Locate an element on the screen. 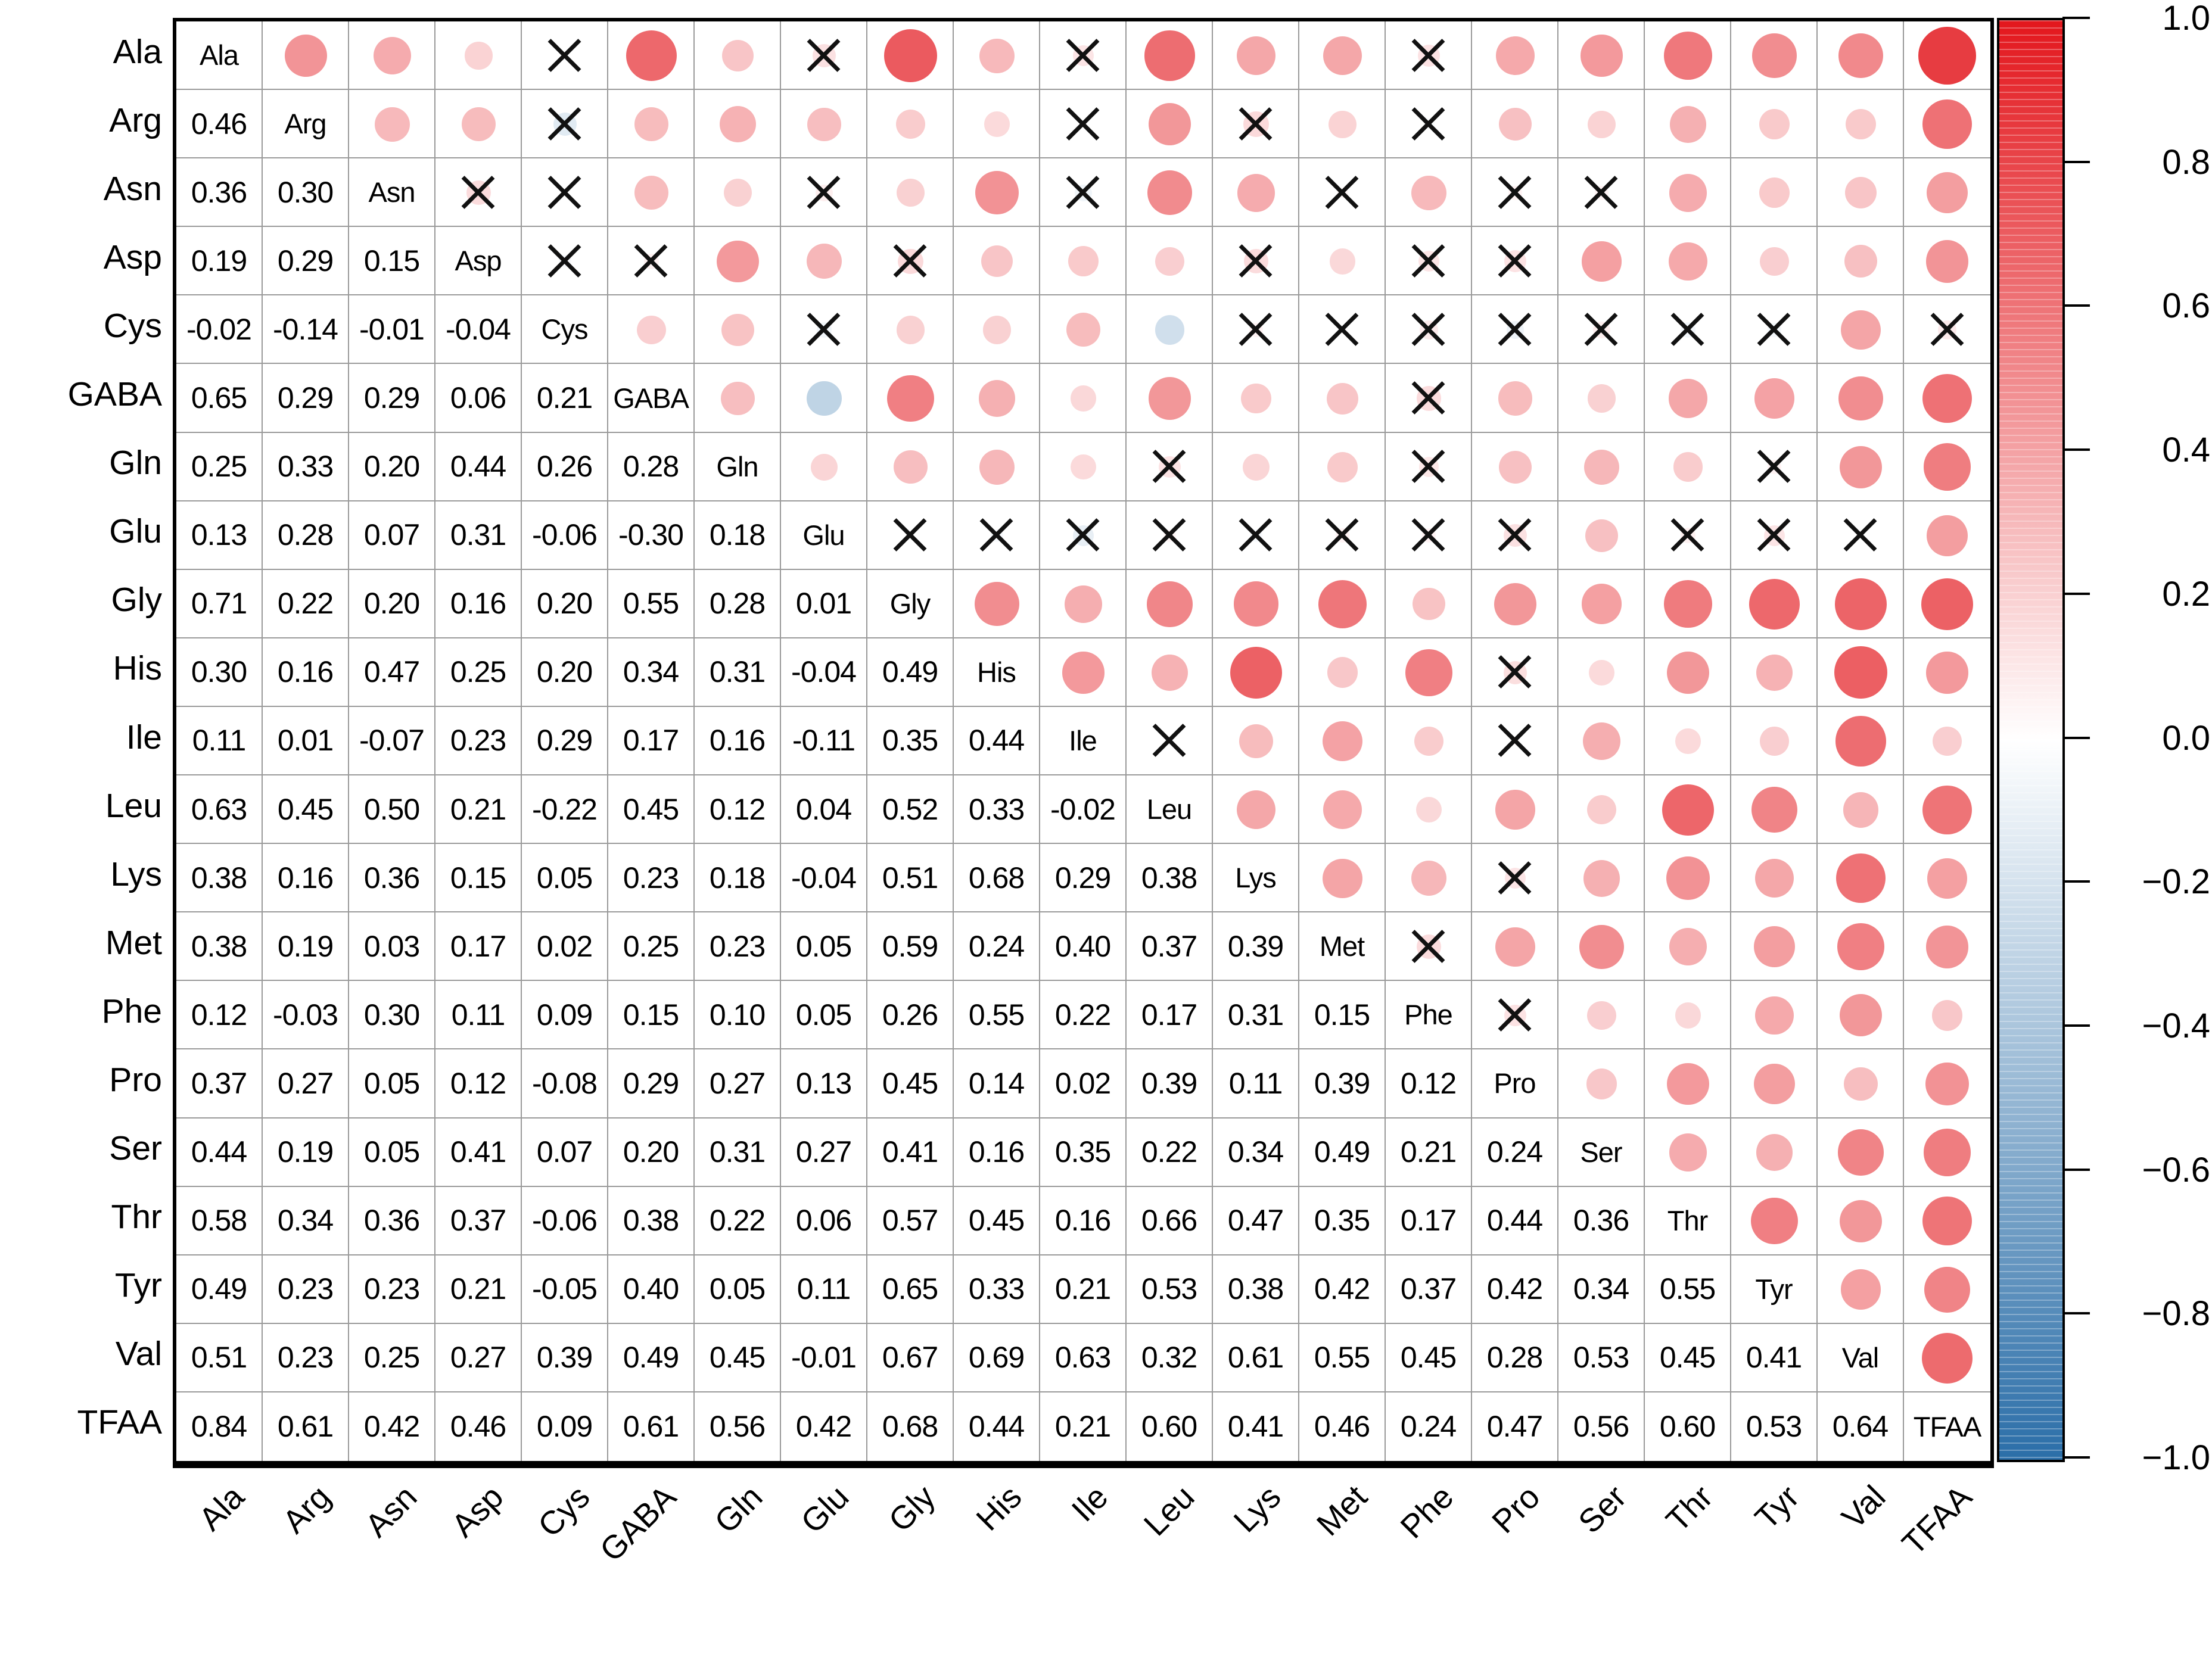  correlation-value-cell: 0.13 is located at coordinates (219, 535).